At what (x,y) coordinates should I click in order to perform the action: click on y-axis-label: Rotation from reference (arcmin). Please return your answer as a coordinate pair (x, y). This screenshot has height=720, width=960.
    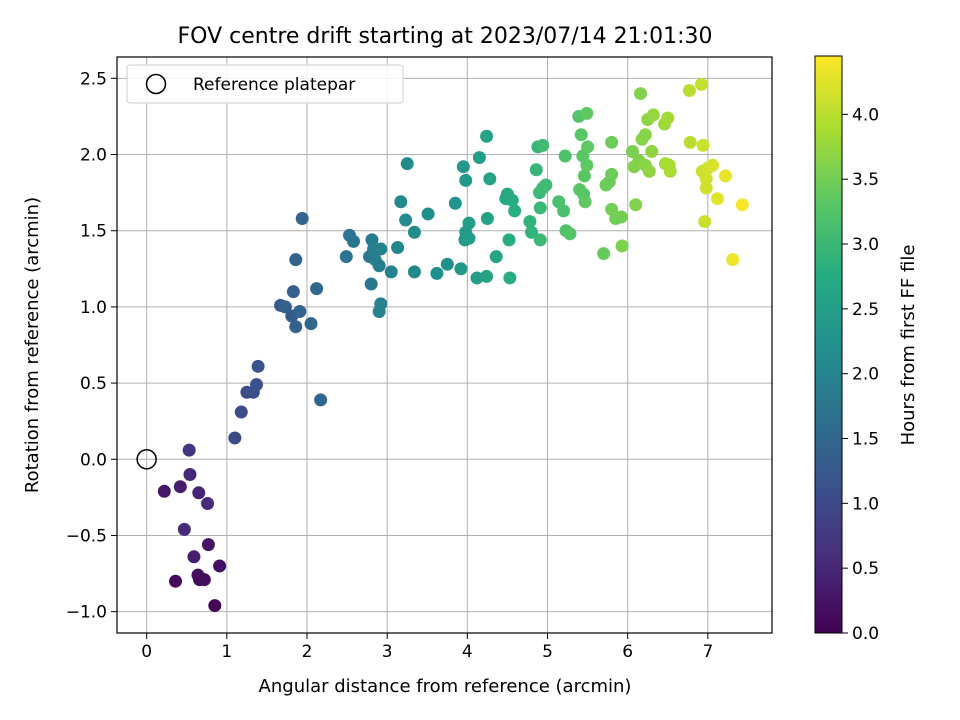
    Looking at the image, I should click on (32, 345).